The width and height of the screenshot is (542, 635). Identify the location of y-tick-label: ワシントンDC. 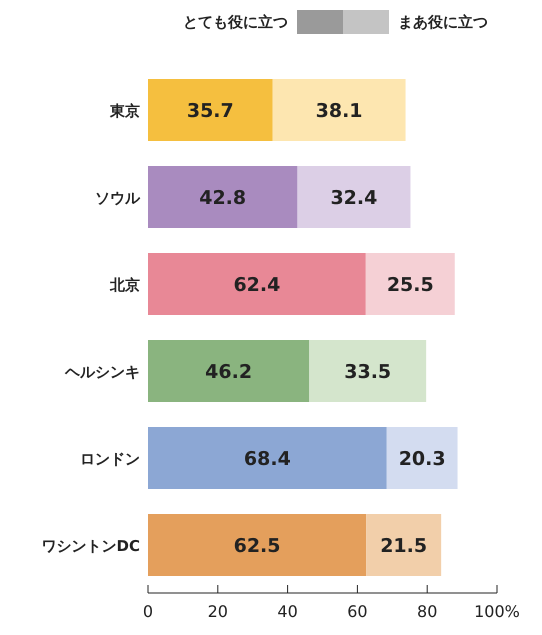
(91, 546).